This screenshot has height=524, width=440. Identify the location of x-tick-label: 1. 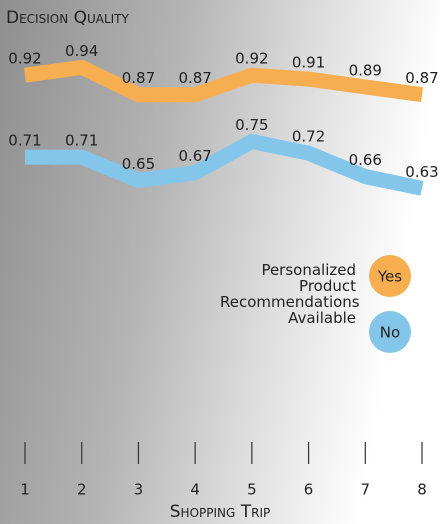
(25, 490).